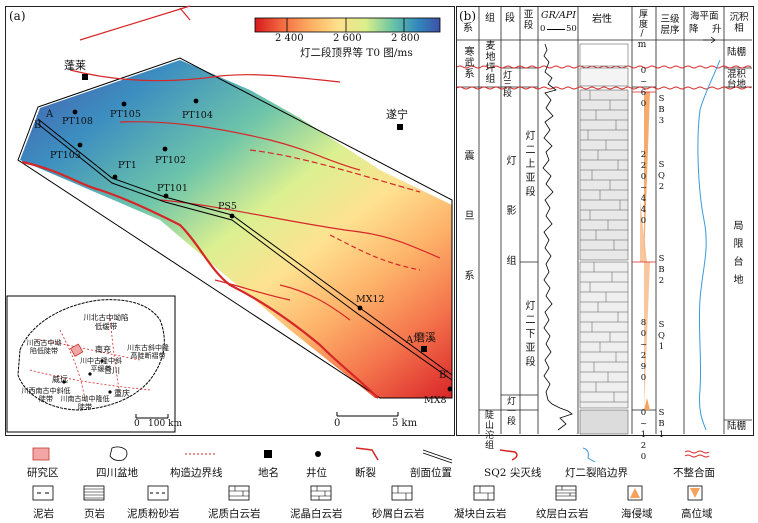 The width and height of the screenshot is (758, 523). I want to click on group-dengying: 灯影组, so click(509, 230).